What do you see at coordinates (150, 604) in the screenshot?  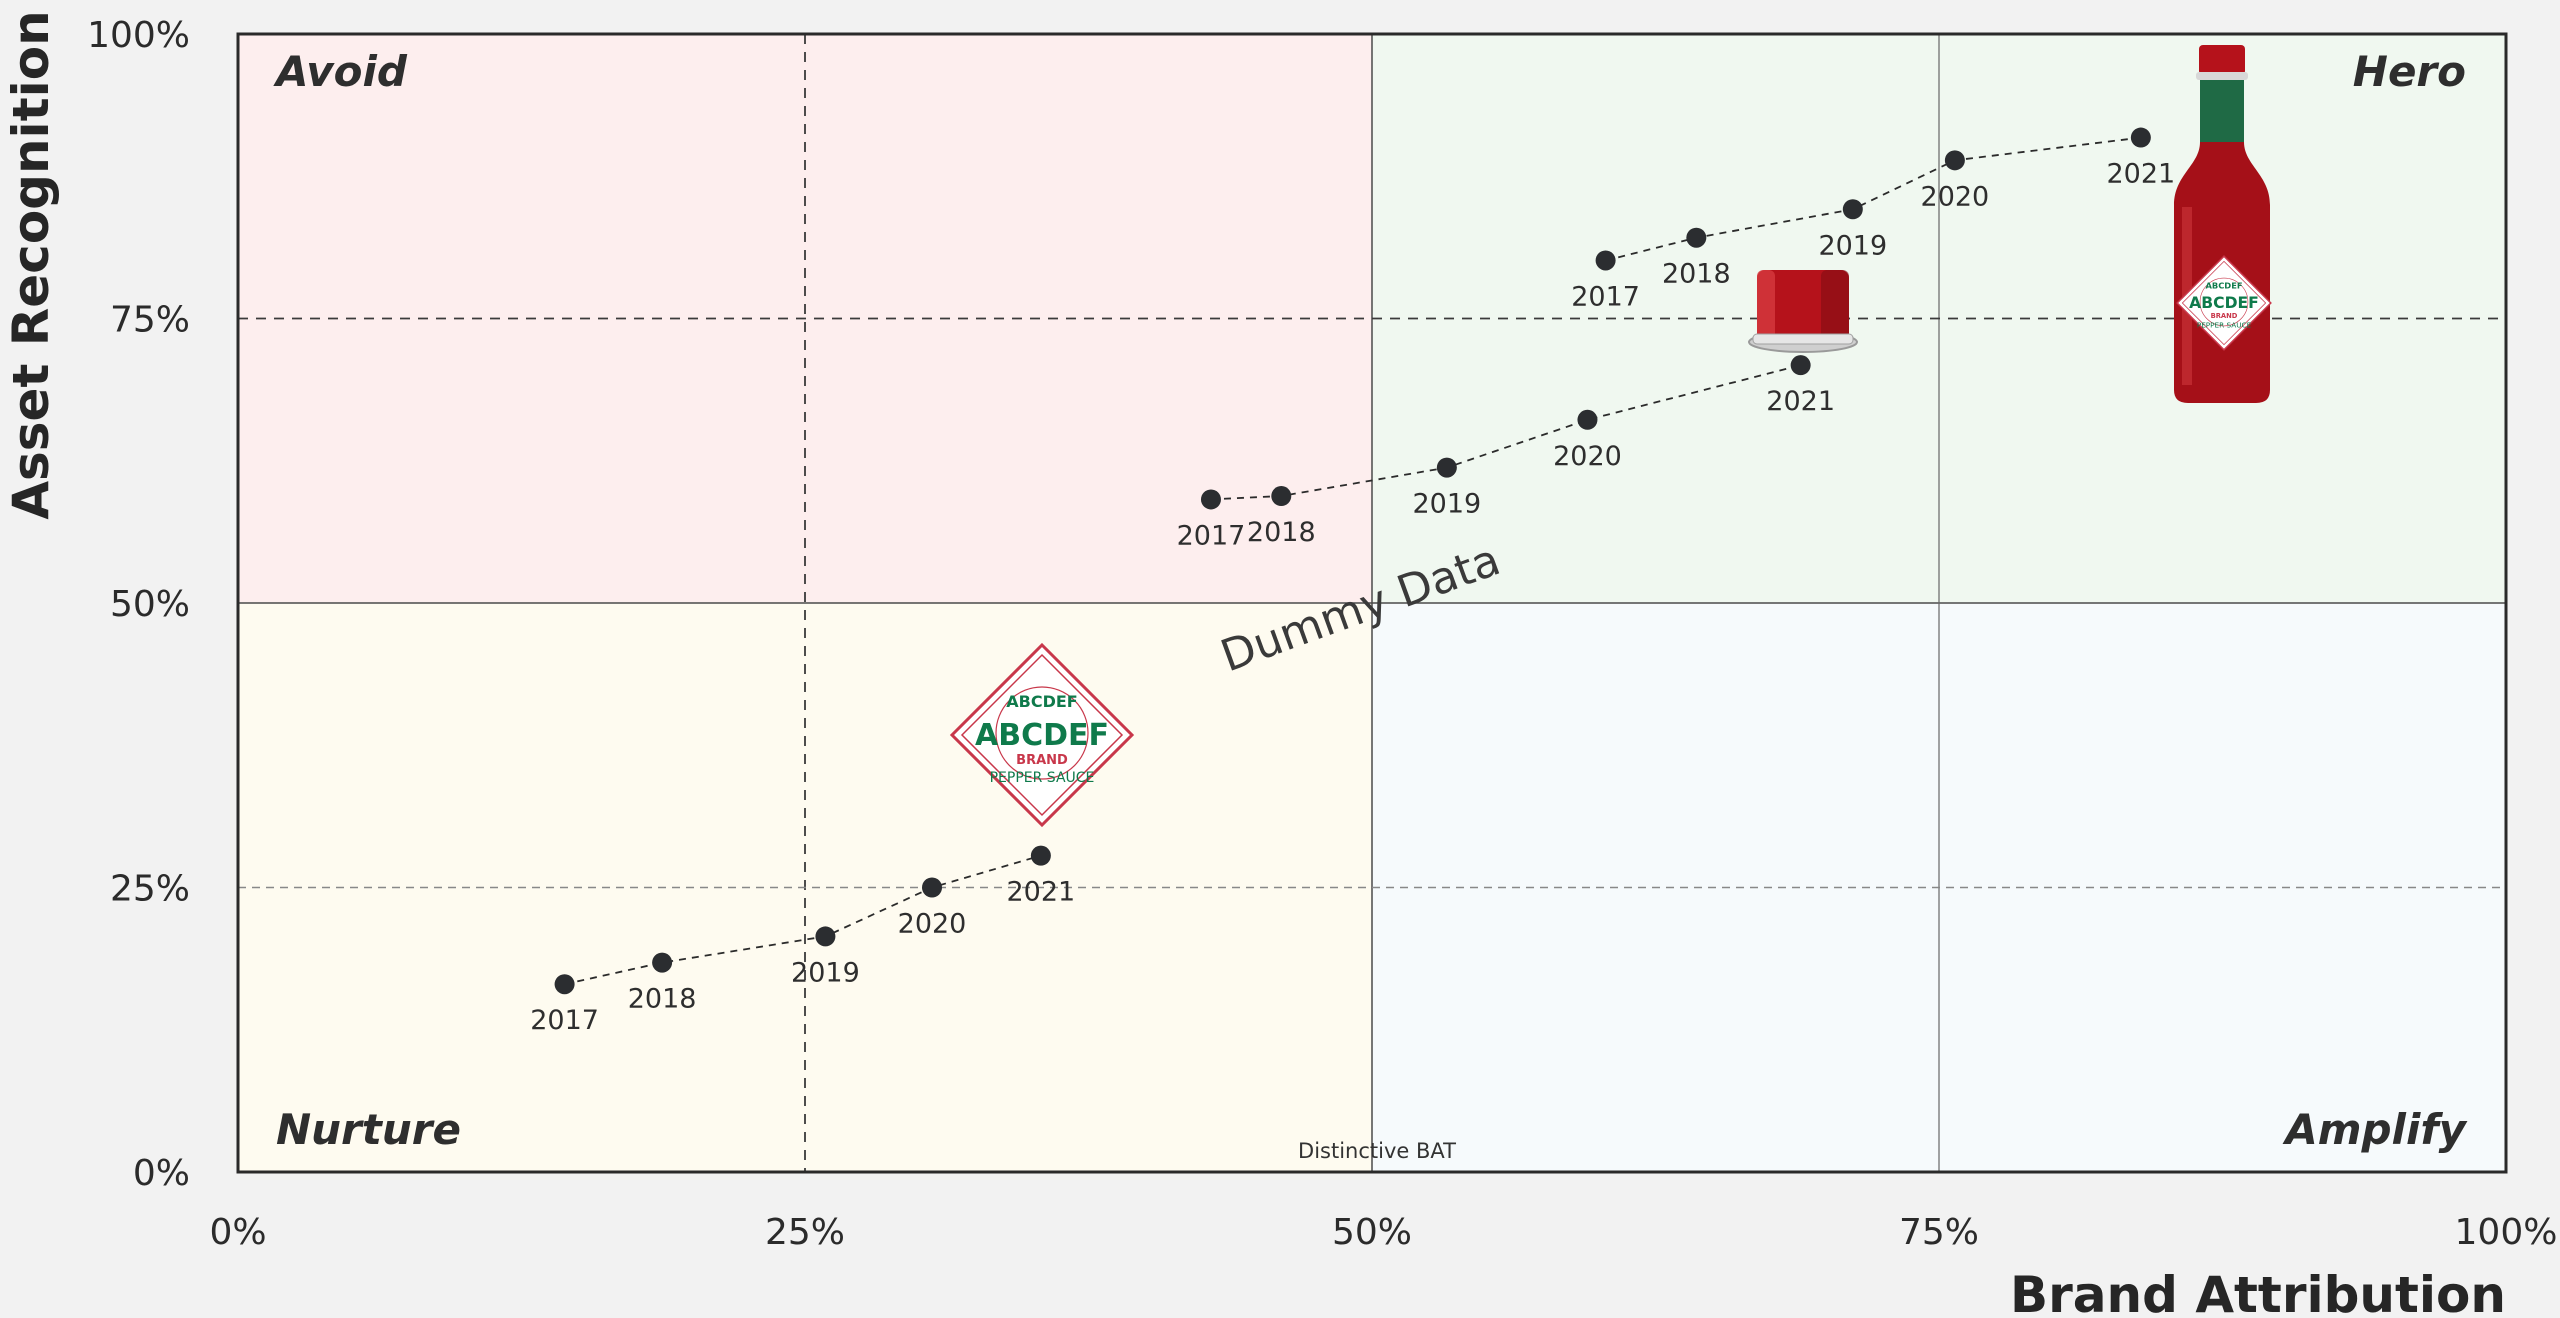 I see `y-tick-label: 50%` at bounding box center [150, 604].